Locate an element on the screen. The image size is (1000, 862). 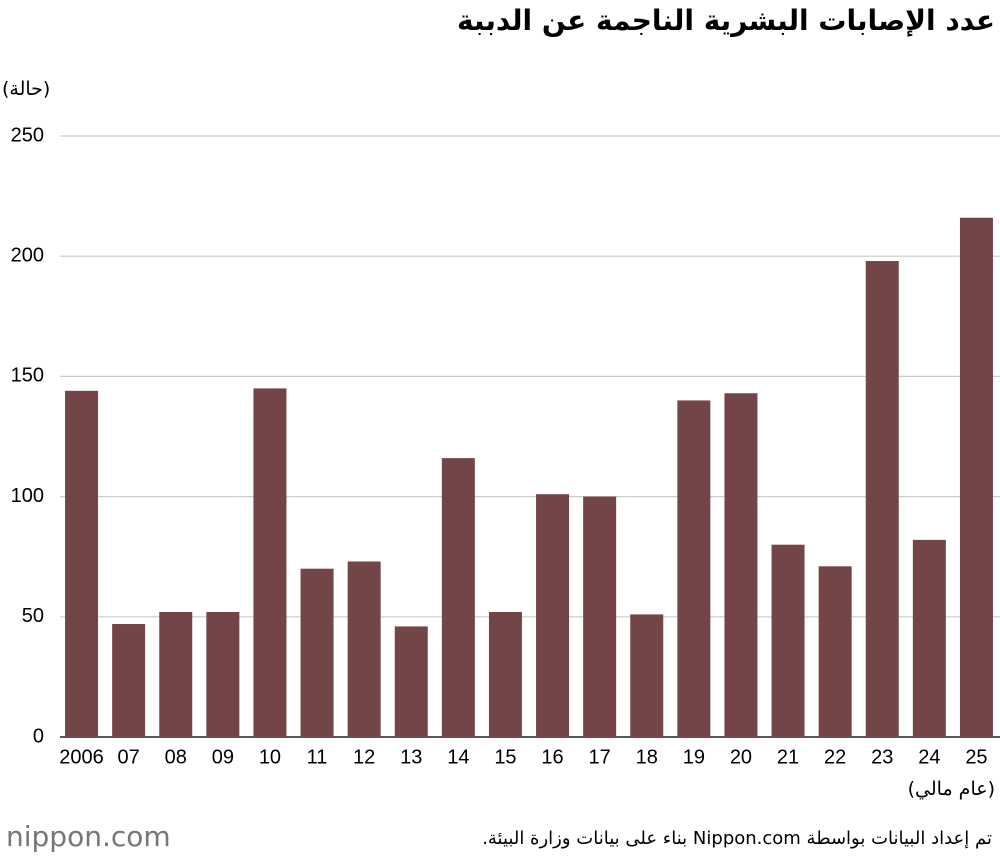
chart-title: عدد الإصابات البشرية الناجمة عن الدببة is located at coordinates (725, 20).